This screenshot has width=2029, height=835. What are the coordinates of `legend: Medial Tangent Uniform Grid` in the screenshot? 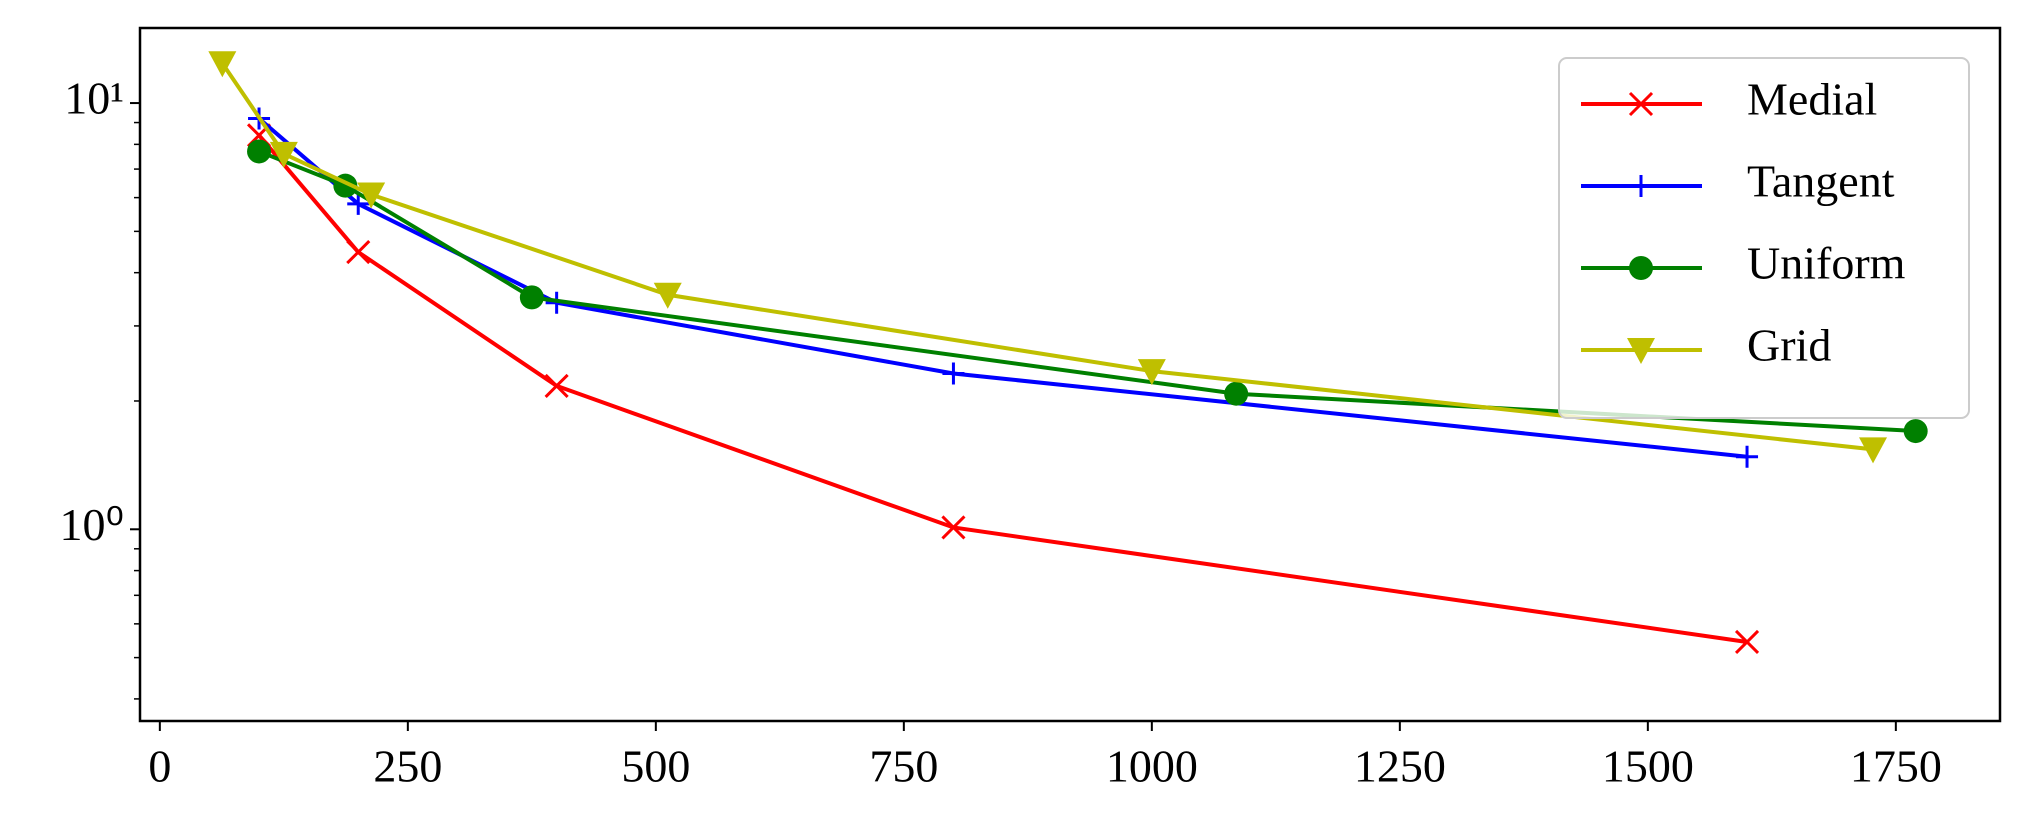 It's located at (1764, 238).